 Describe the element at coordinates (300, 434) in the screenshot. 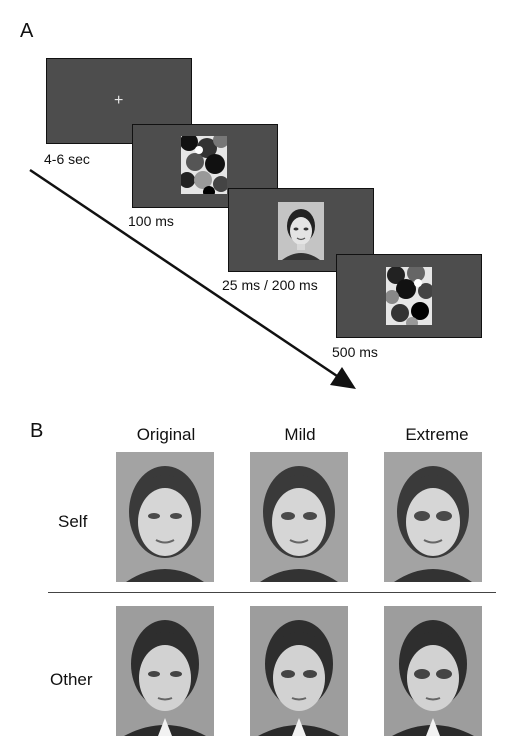

I see `column-header-mild: Mild` at that location.